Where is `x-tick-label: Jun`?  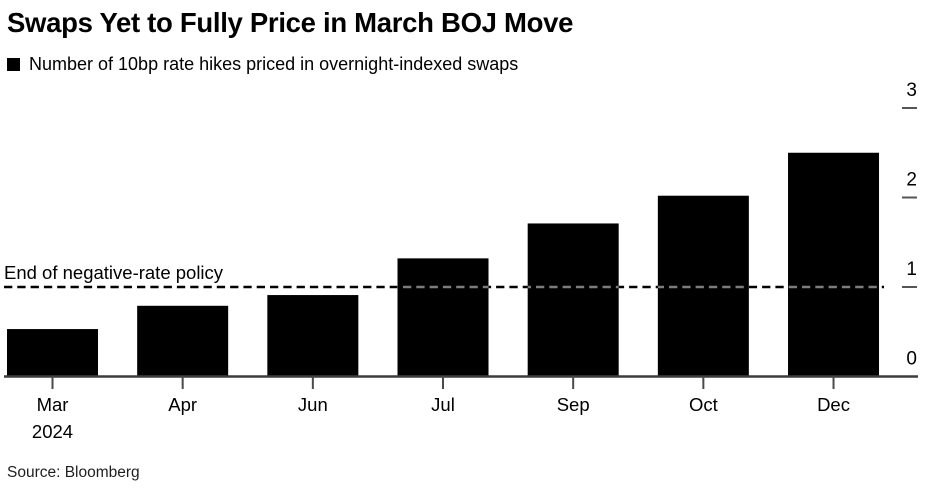 x-tick-label: Jun is located at coordinates (313, 404).